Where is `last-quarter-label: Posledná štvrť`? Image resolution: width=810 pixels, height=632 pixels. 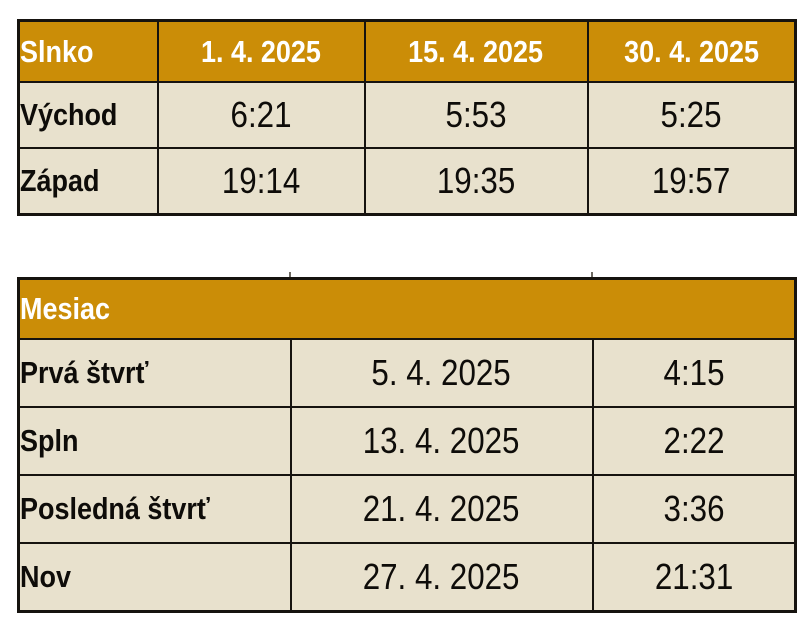
last-quarter-label: Posledná štvrť is located at coordinates (115, 508).